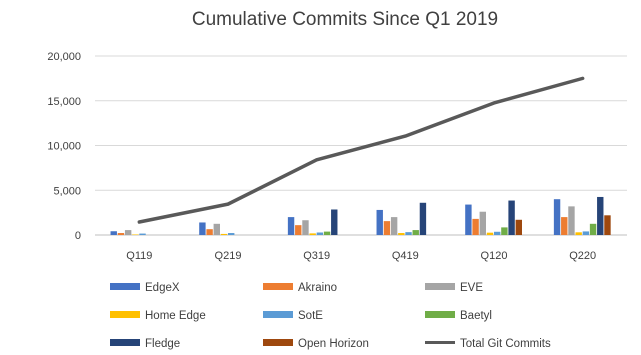  I want to click on legend-label: SotE, so click(310, 316).